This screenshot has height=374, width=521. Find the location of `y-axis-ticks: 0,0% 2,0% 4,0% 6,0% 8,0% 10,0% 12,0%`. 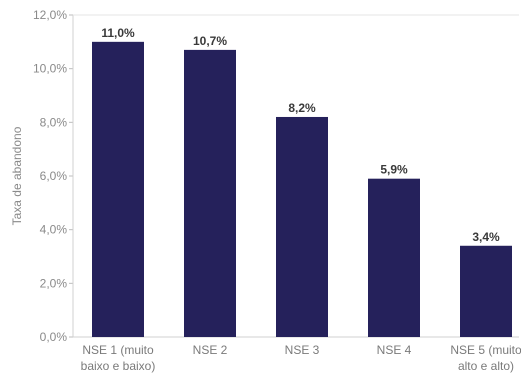

y-axis-ticks: 0,0% 2,0% 4,0% 6,0% 8,0% 10,0% 12,0% is located at coordinates (53, 176).